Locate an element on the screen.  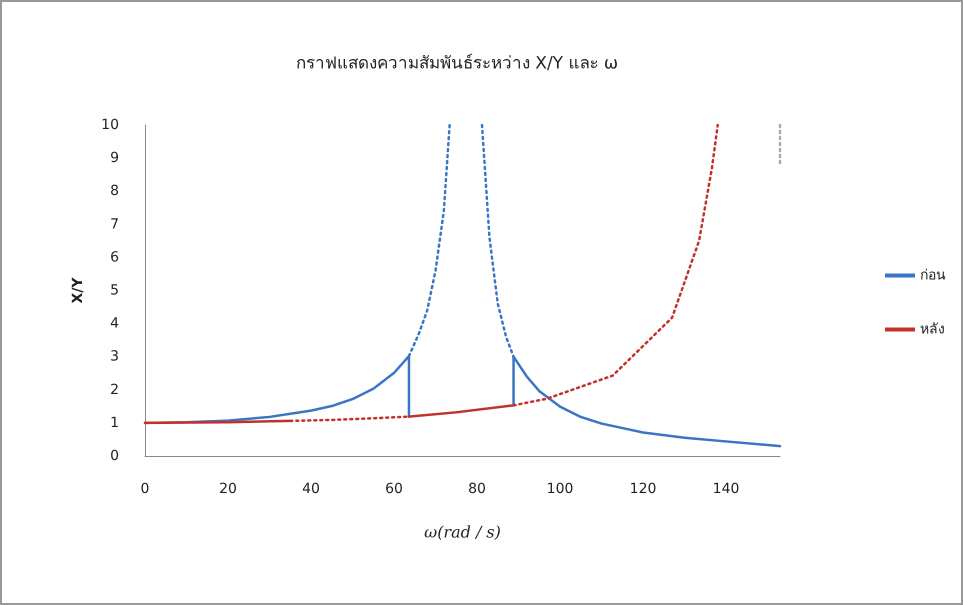
y-tick-label: 10 is located at coordinates (110, 125).